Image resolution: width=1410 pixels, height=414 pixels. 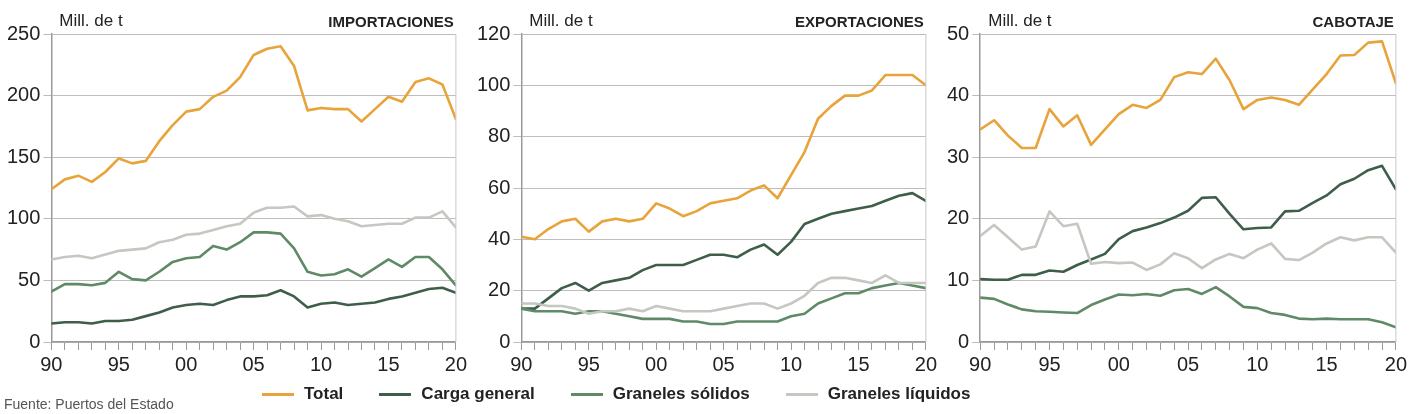 What do you see at coordinates (899, 394) in the screenshot?
I see `legend-label: Graneles líquidos` at bounding box center [899, 394].